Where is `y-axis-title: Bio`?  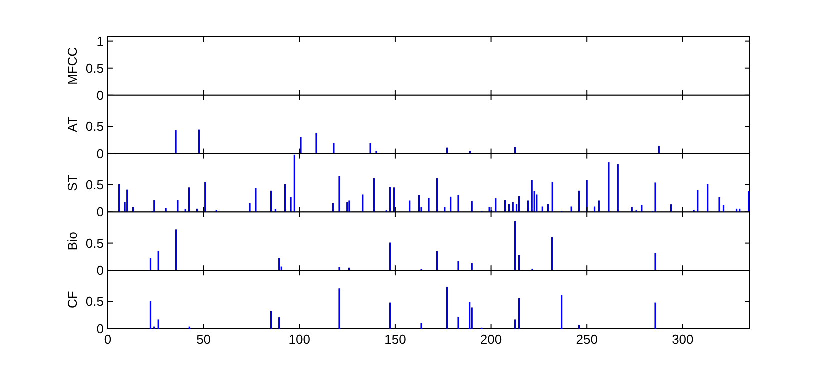
y-axis-title: Bio is located at coordinates (72, 241).